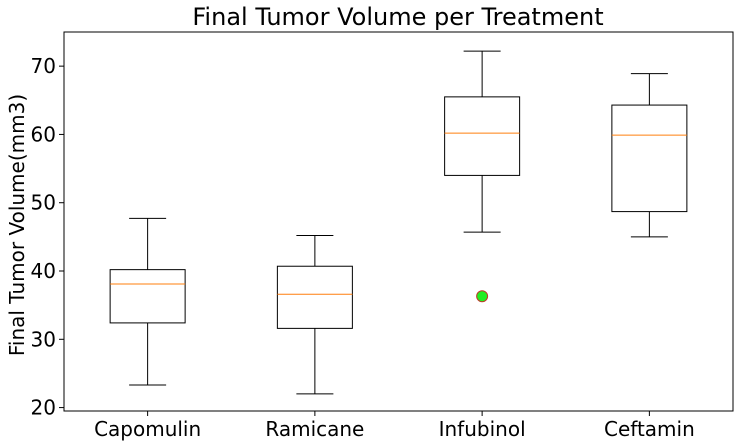 The image size is (739, 445). Describe the element at coordinates (482, 296) in the screenshot. I see `outlier-point` at that location.